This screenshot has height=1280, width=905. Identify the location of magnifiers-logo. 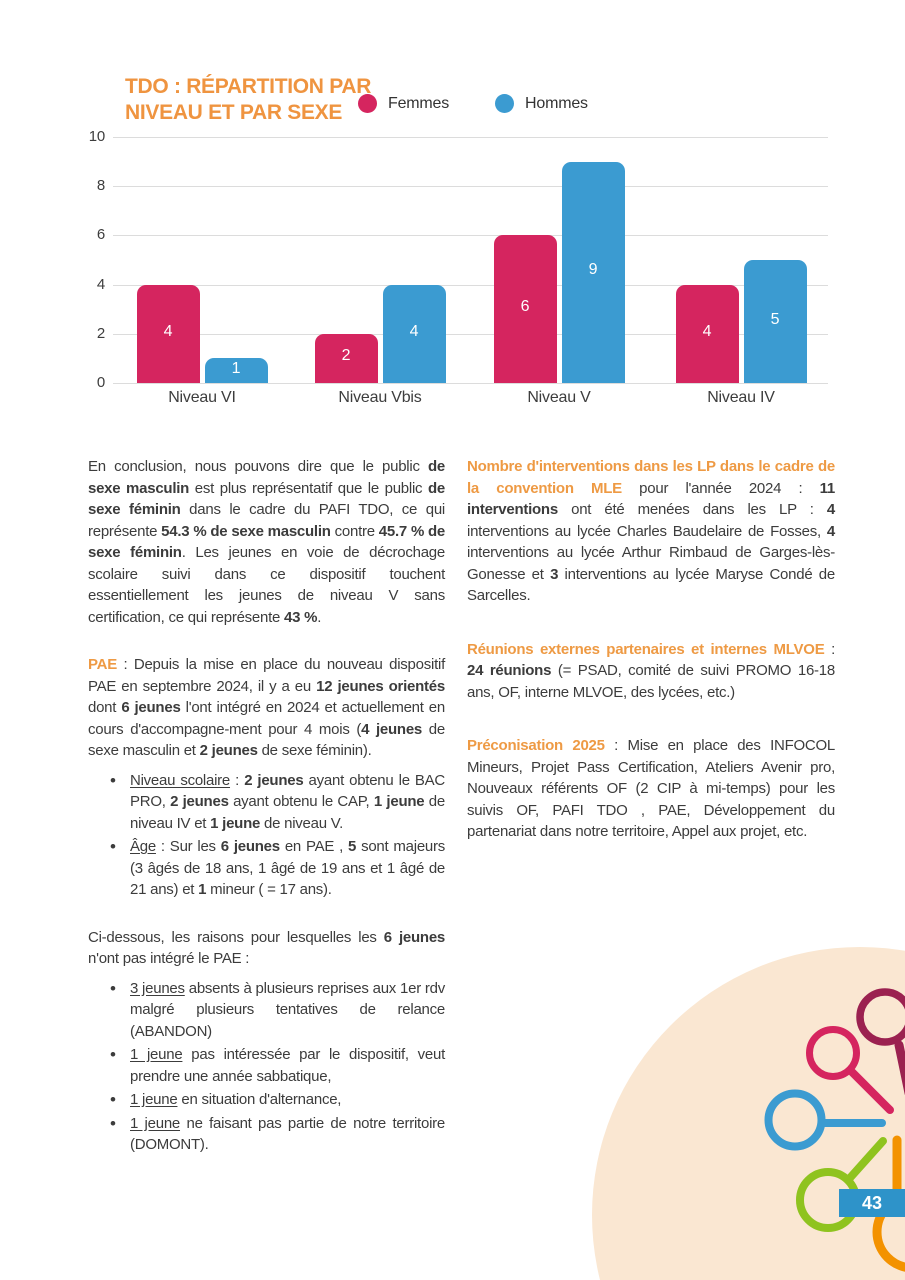
(834, 1130).